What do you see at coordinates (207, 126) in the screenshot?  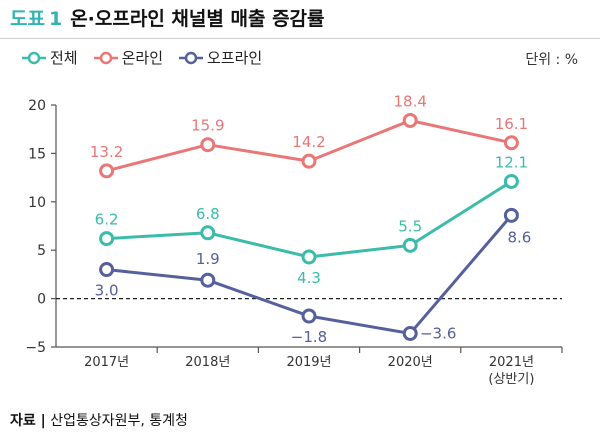 I see `data-label-online: 15.9` at bounding box center [207, 126].